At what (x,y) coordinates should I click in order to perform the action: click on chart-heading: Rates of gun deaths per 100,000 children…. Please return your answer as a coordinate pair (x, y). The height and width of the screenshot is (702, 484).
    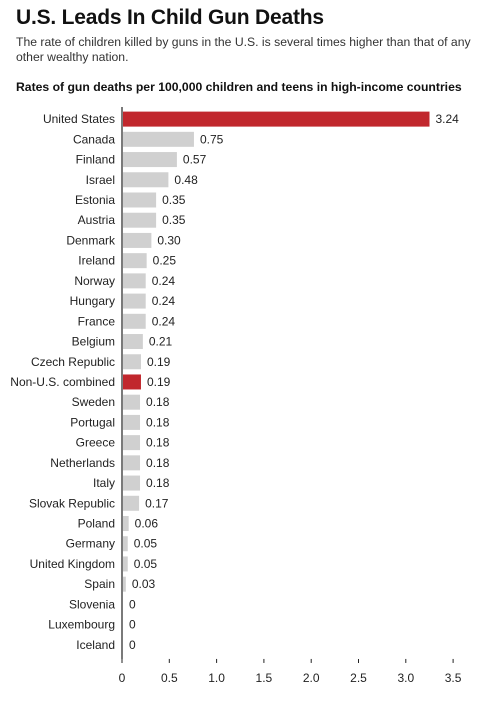
    Looking at the image, I should click on (239, 87).